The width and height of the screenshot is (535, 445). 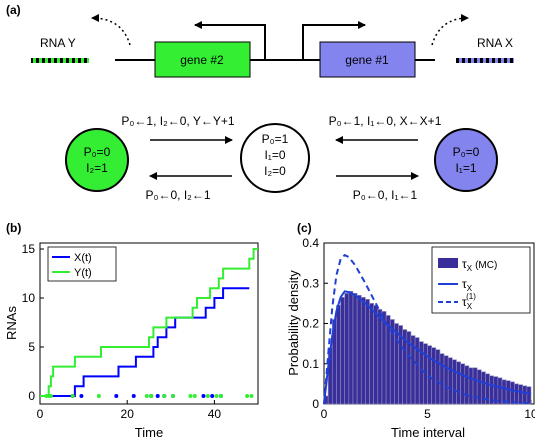 I want to click on panel-c-legend-box, so click(x=481, y=280).